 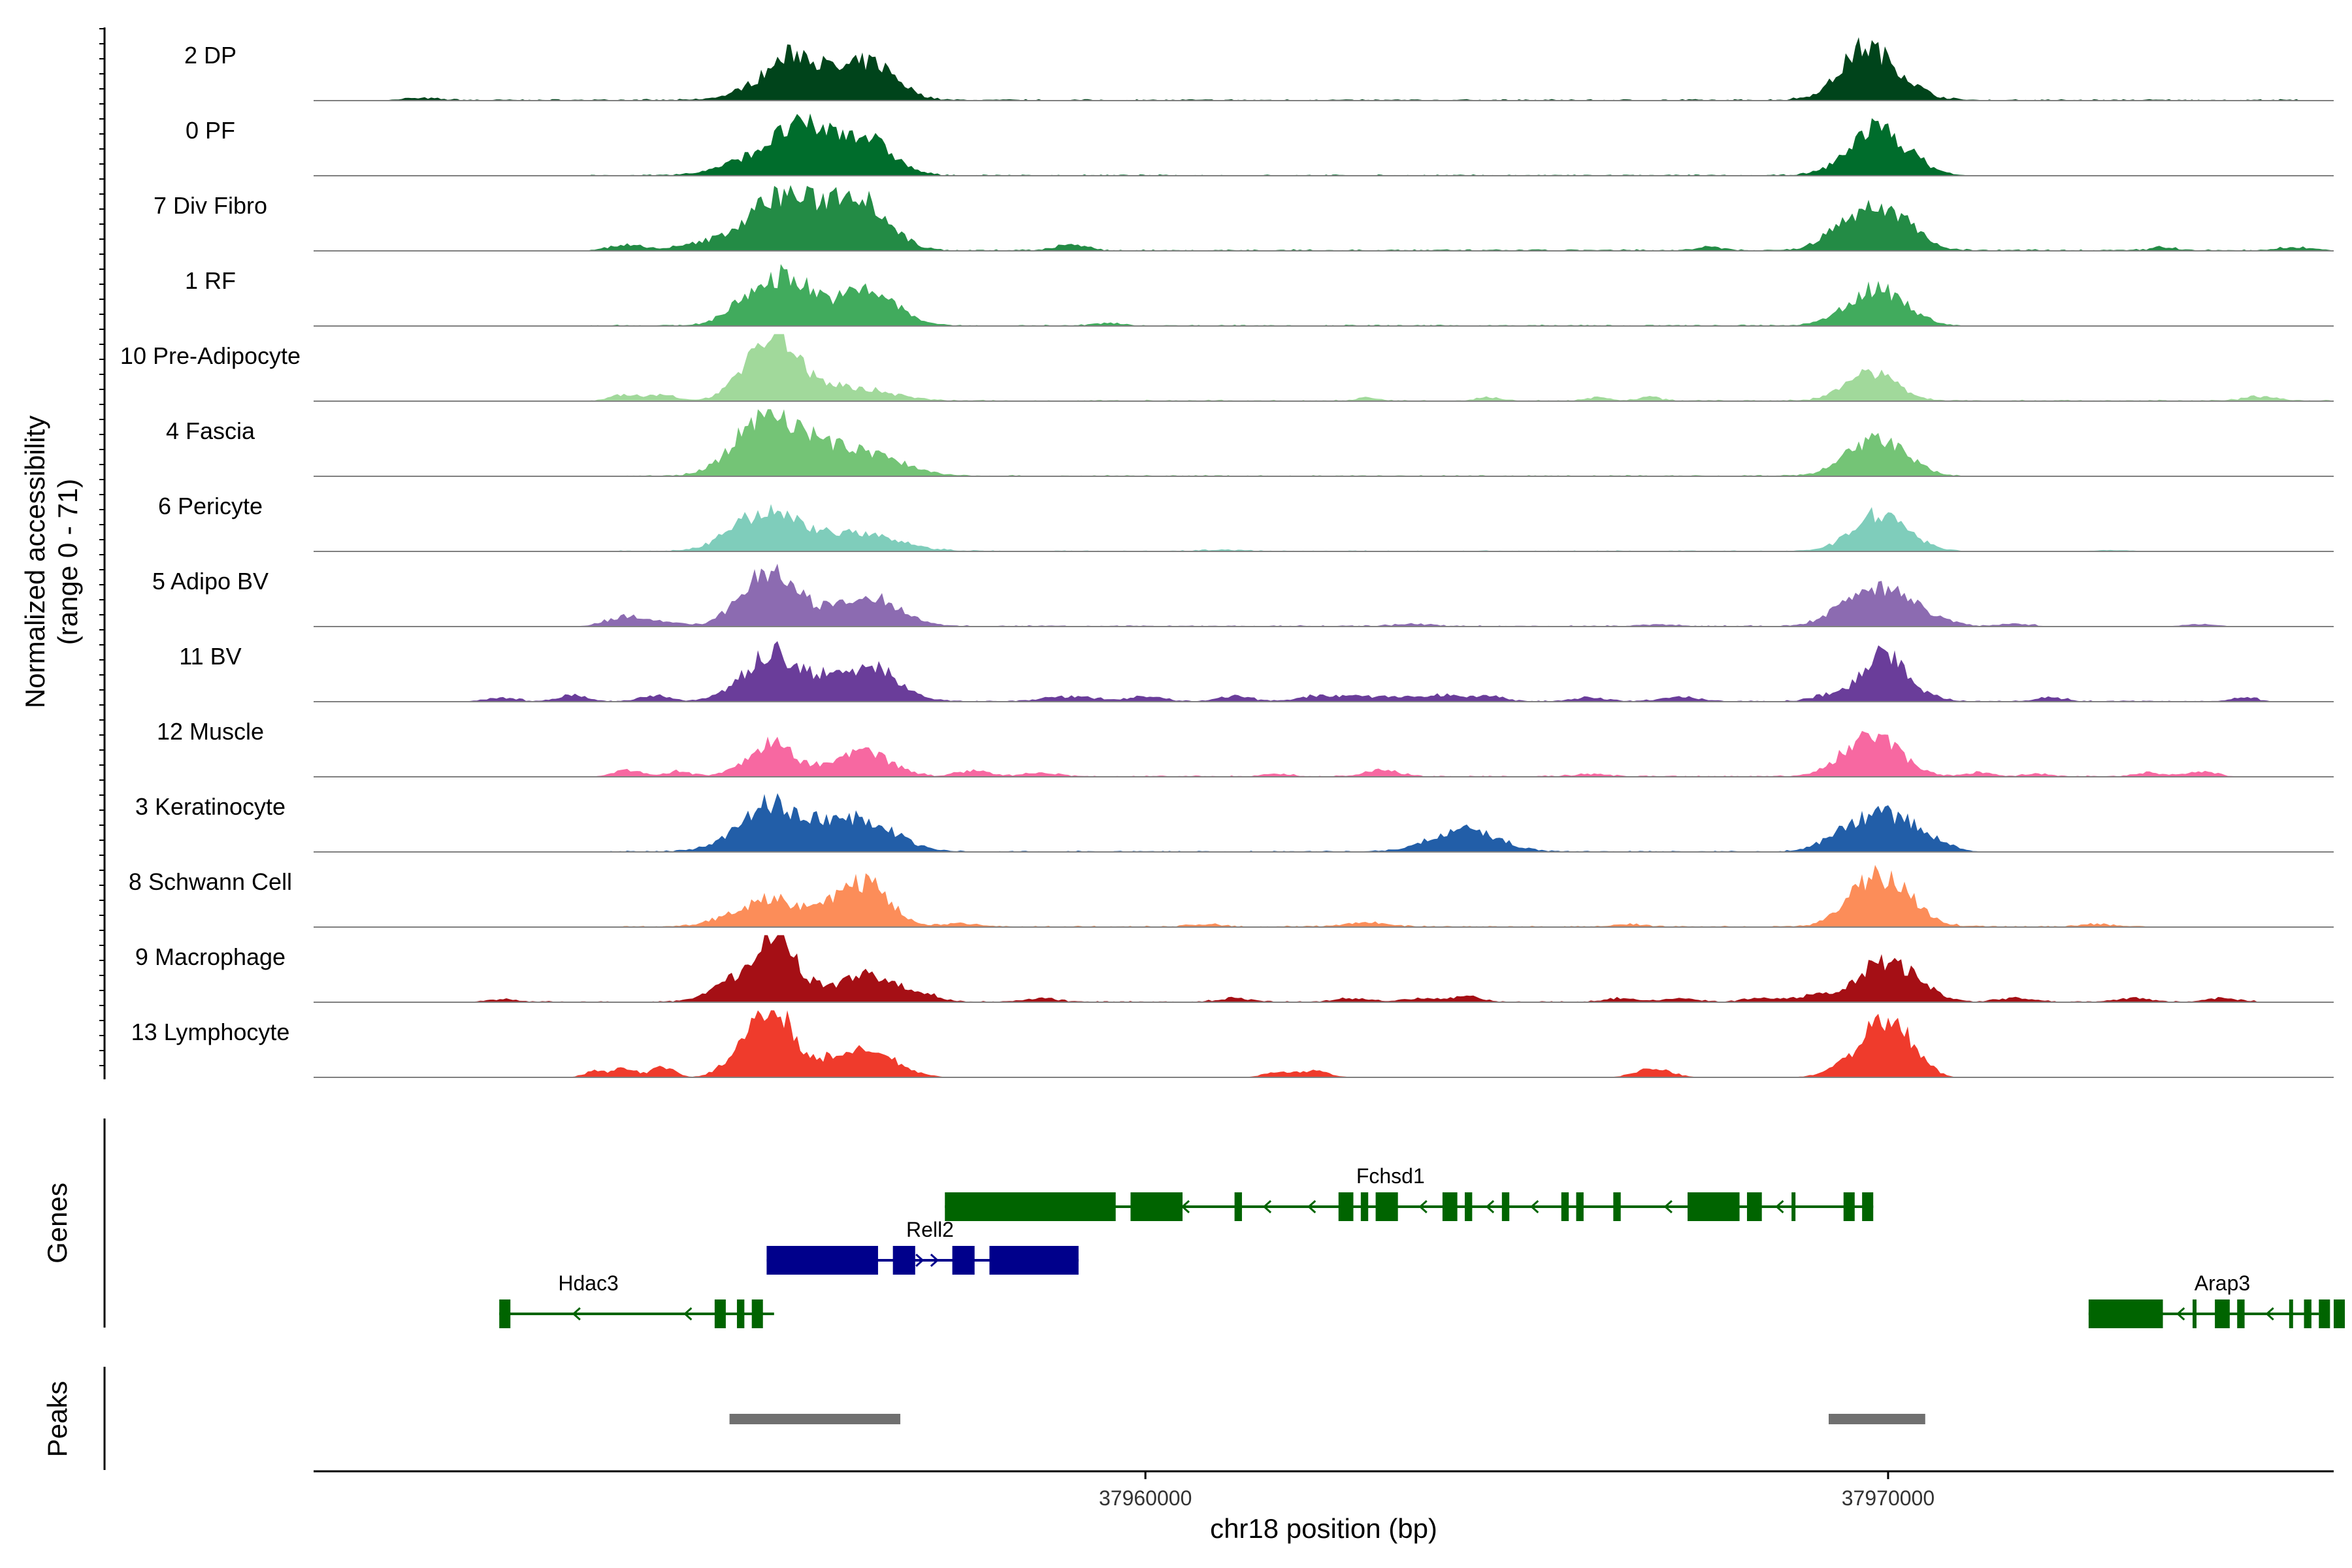 I want to click on gene-hdac3: Hdac3, so click(x=636, y=1299).